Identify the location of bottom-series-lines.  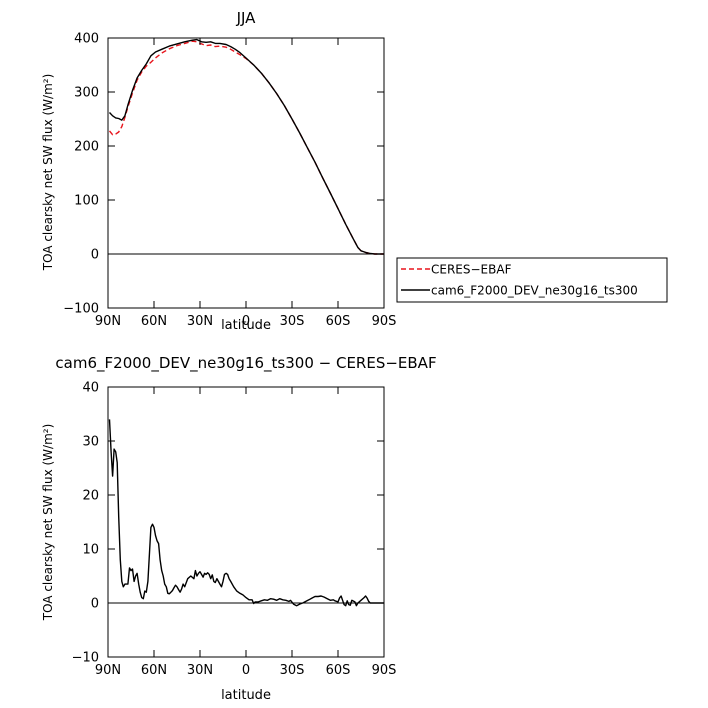
(246, 513).